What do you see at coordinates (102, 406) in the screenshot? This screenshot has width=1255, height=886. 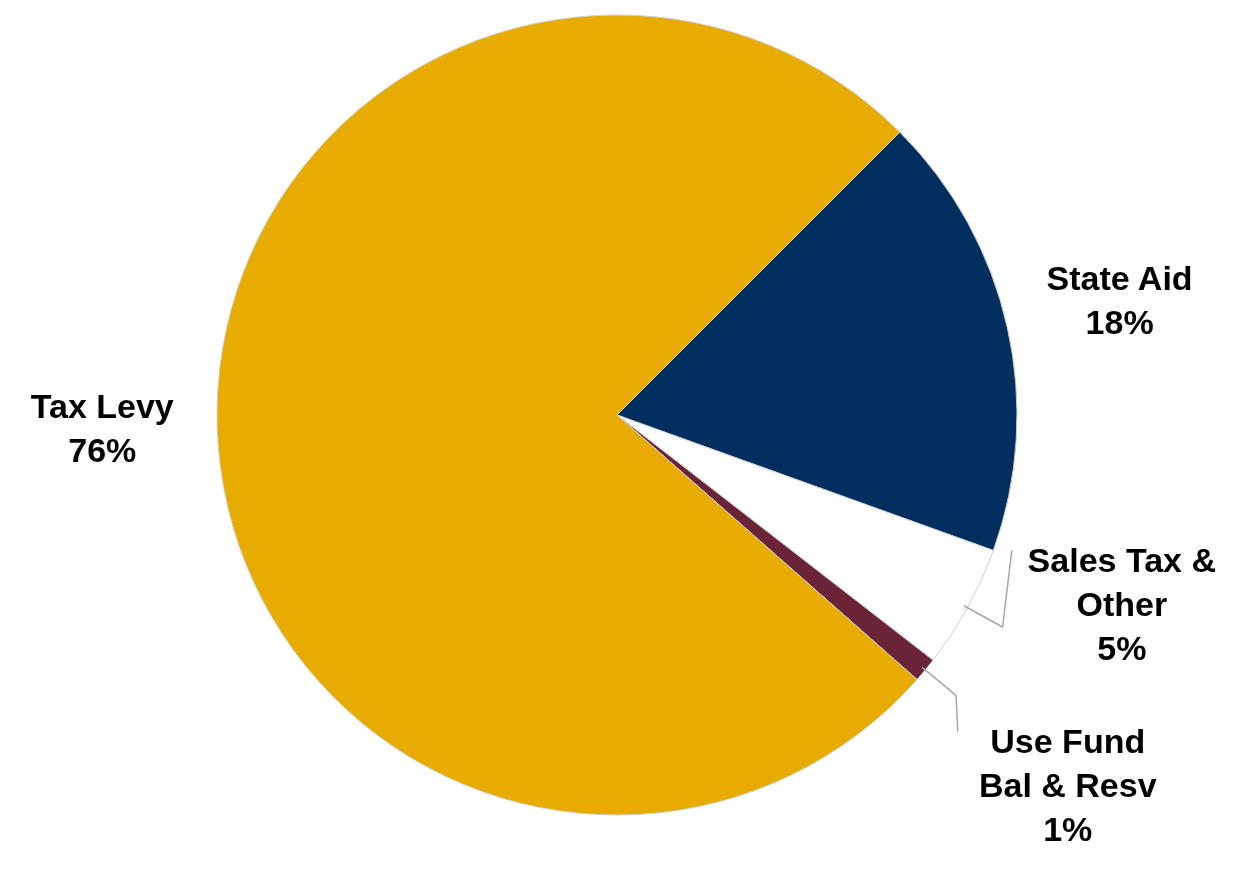 I see `slice-label: Tax Levy` at bounding box center [102, 406].